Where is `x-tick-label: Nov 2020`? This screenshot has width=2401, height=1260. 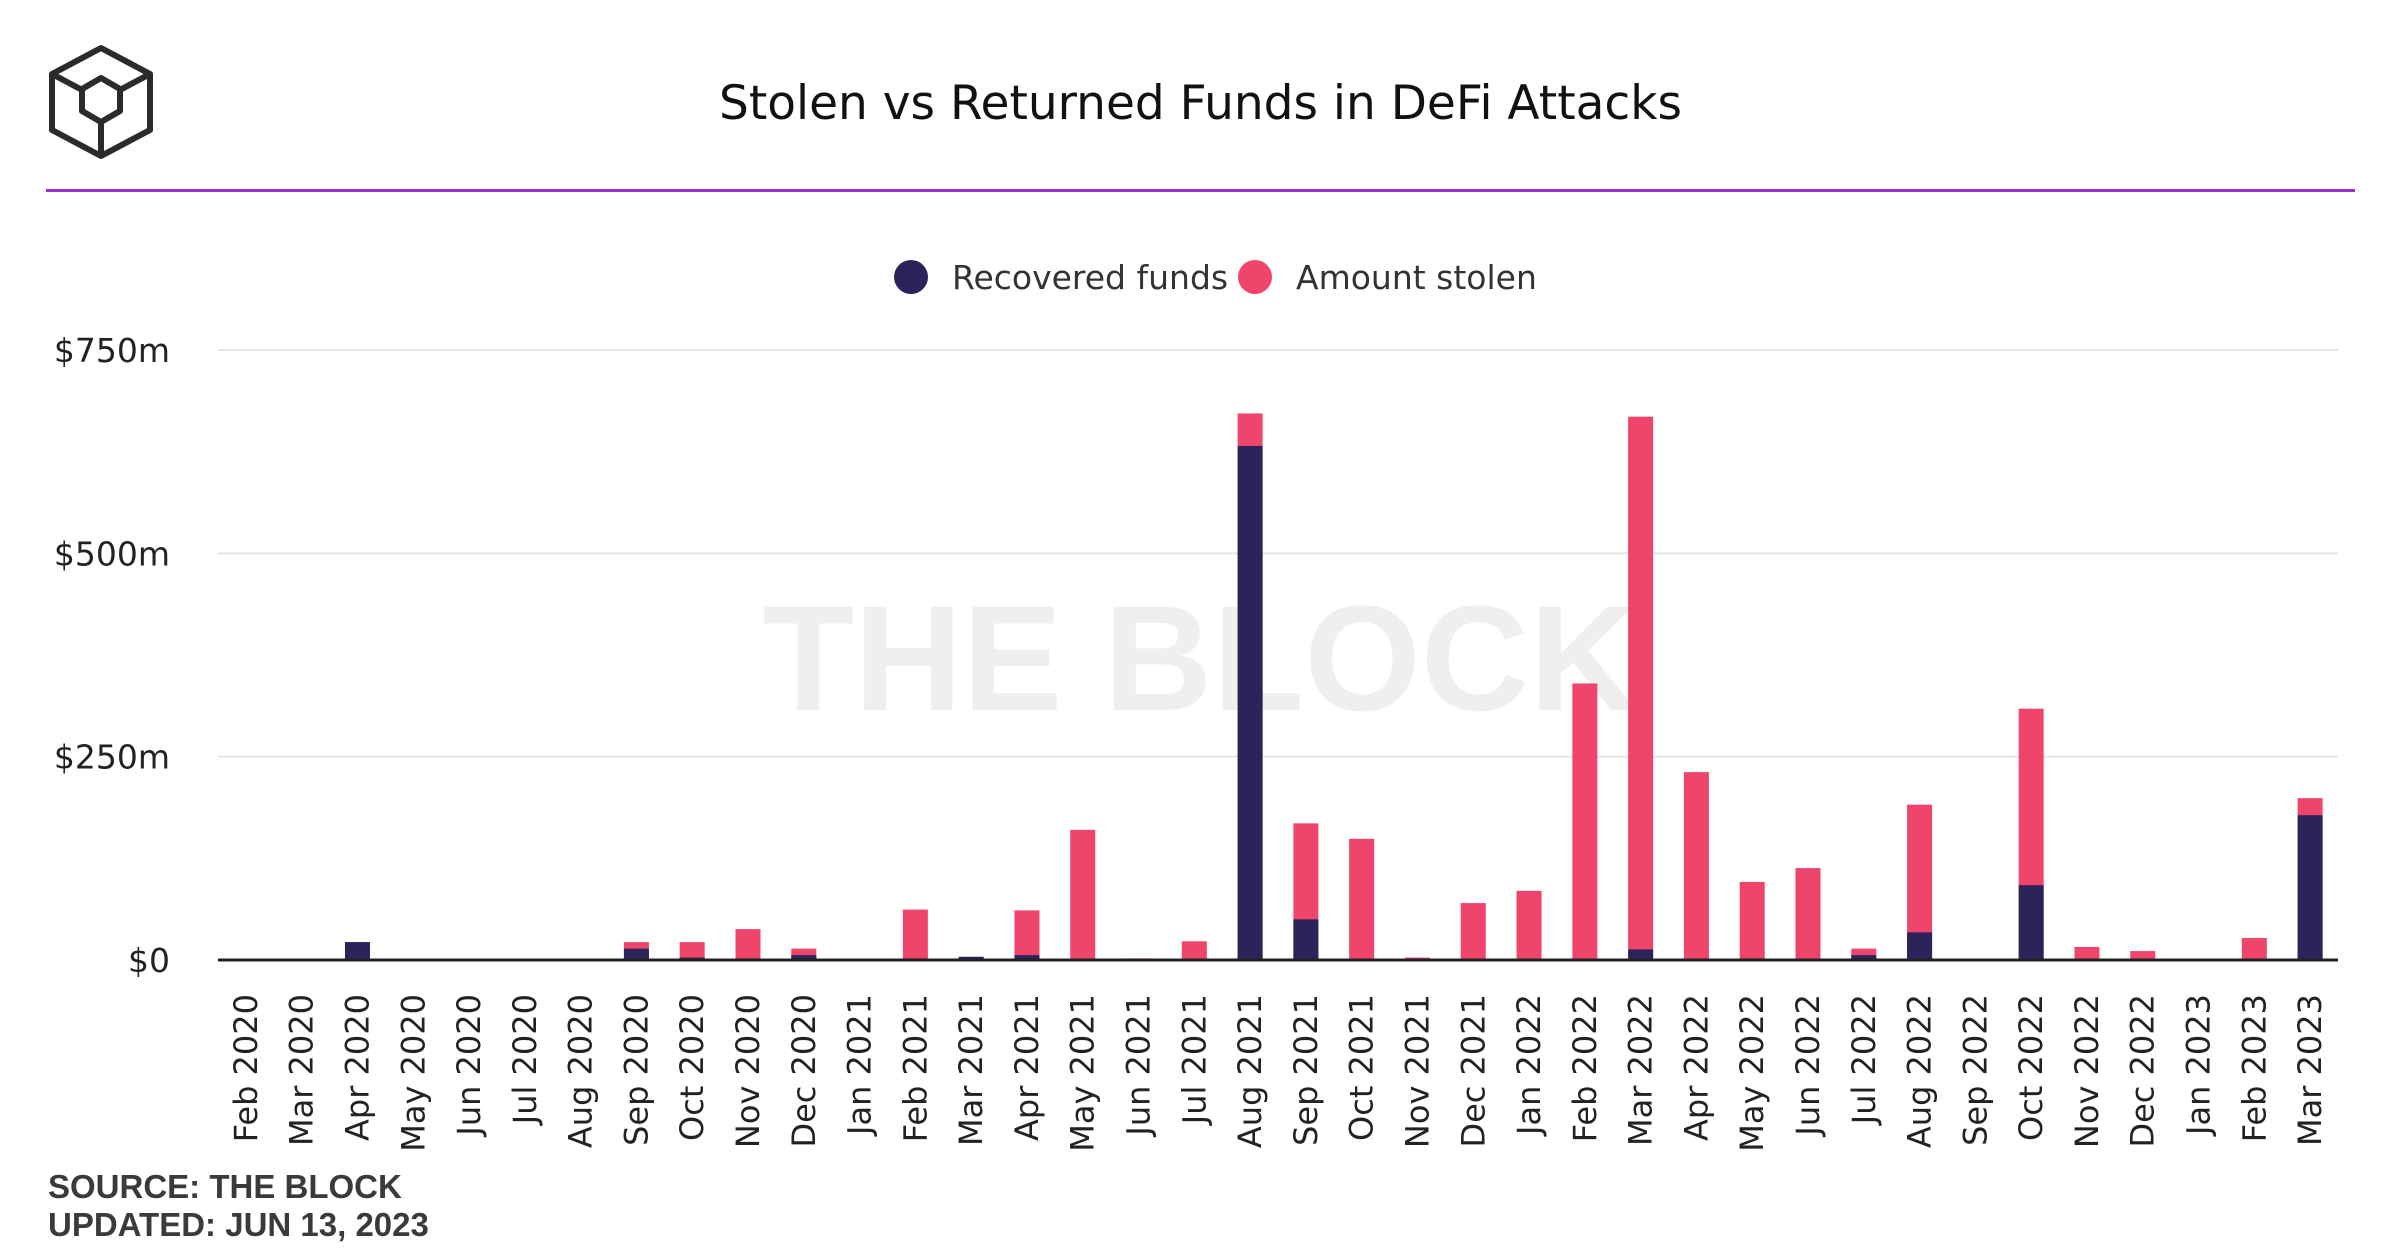 x-tick-label: Nov 2020 is located at coordinates (748, 1071).